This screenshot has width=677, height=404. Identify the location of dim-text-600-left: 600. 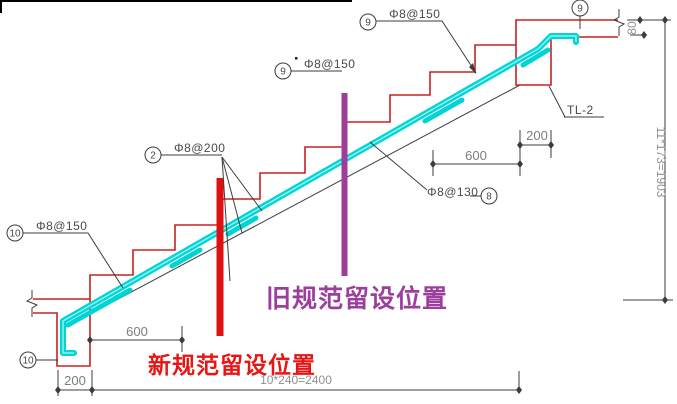
(137, 331).